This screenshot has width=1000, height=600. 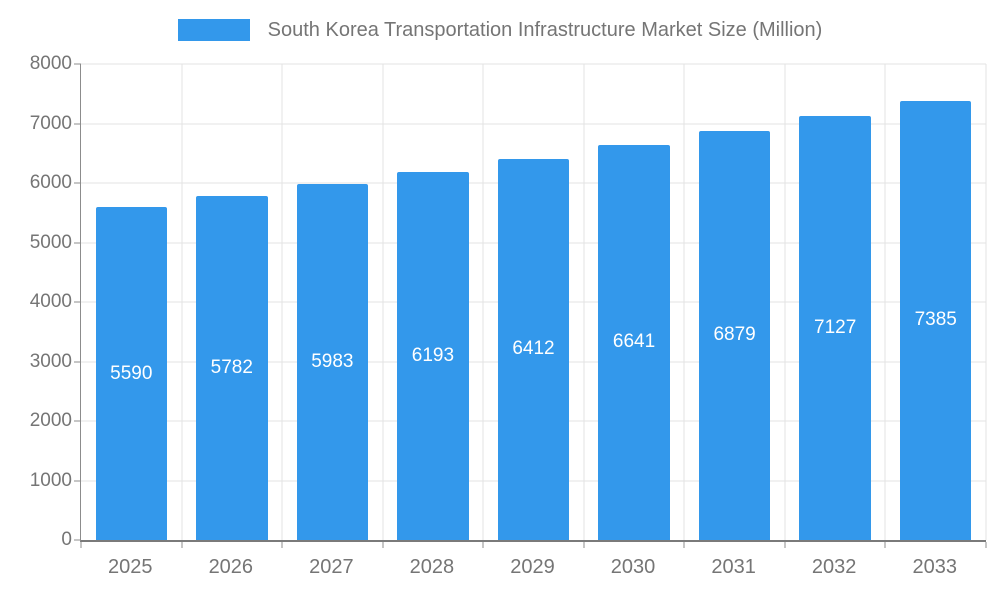 What do you see at coordinates (130, 567) in the screenshot?
I see `x-axis-label: 2025` at bounding box center [130, 567].